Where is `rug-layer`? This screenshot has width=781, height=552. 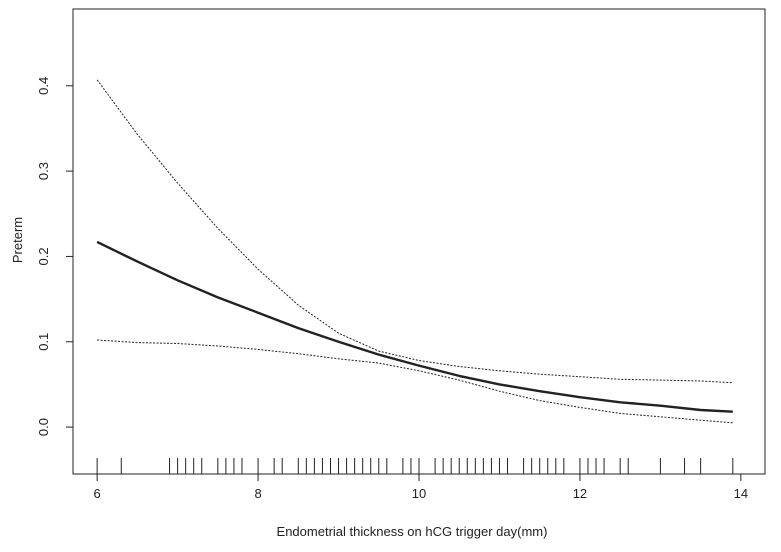
rug-layer is located at coordinates (415, 466).